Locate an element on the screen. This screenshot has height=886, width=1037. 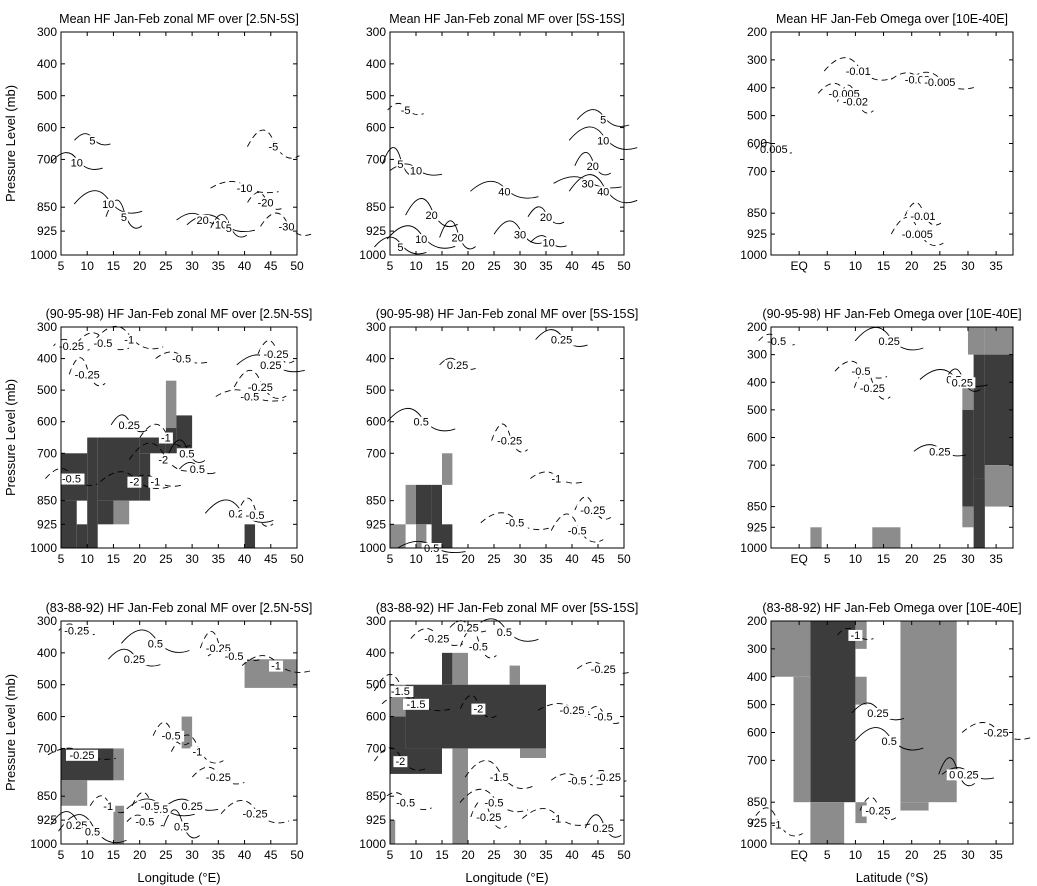
y-axis-label: Pressure Level (mb) is located at coordinates (10, 437).